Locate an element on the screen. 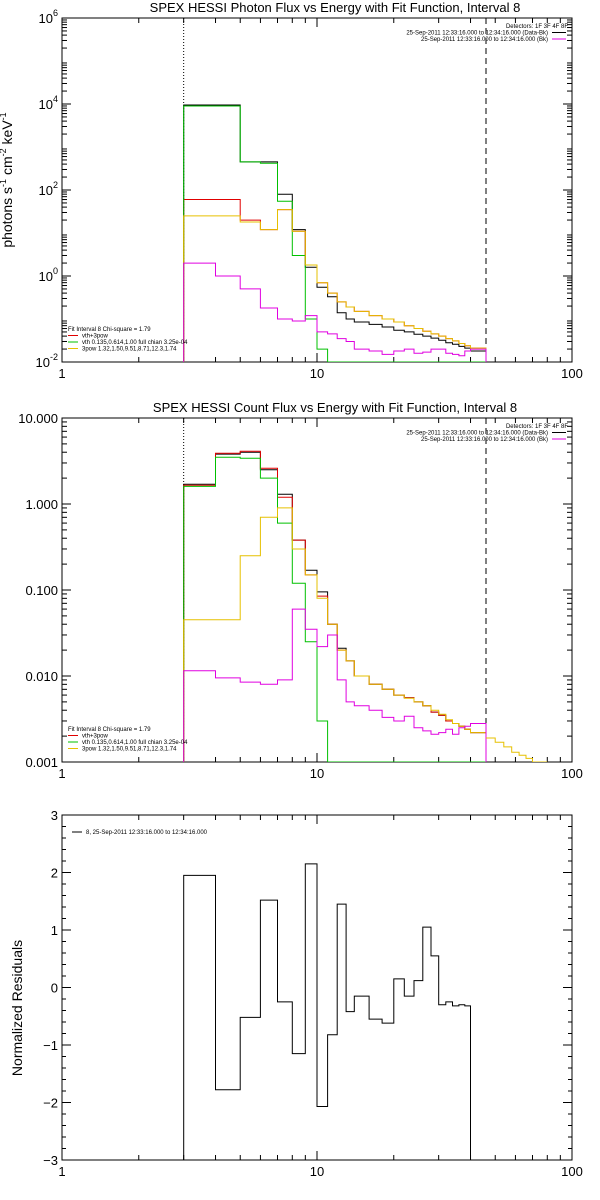 The width and height of the screenshot is (600, 1200). photon-flux-y-tick-label: 10⁶ is located at coordinates (48, 17).